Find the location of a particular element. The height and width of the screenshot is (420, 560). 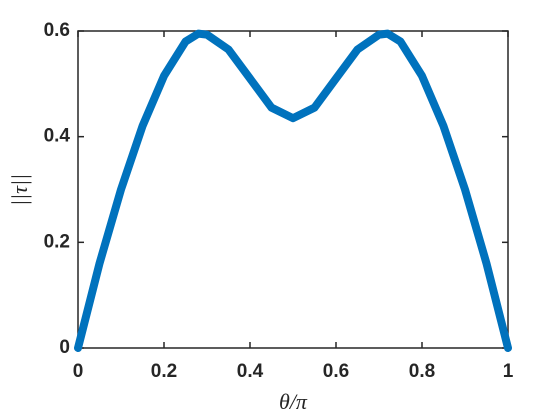

x-tick-label: 0.4 is located at coordinates (250, 371).